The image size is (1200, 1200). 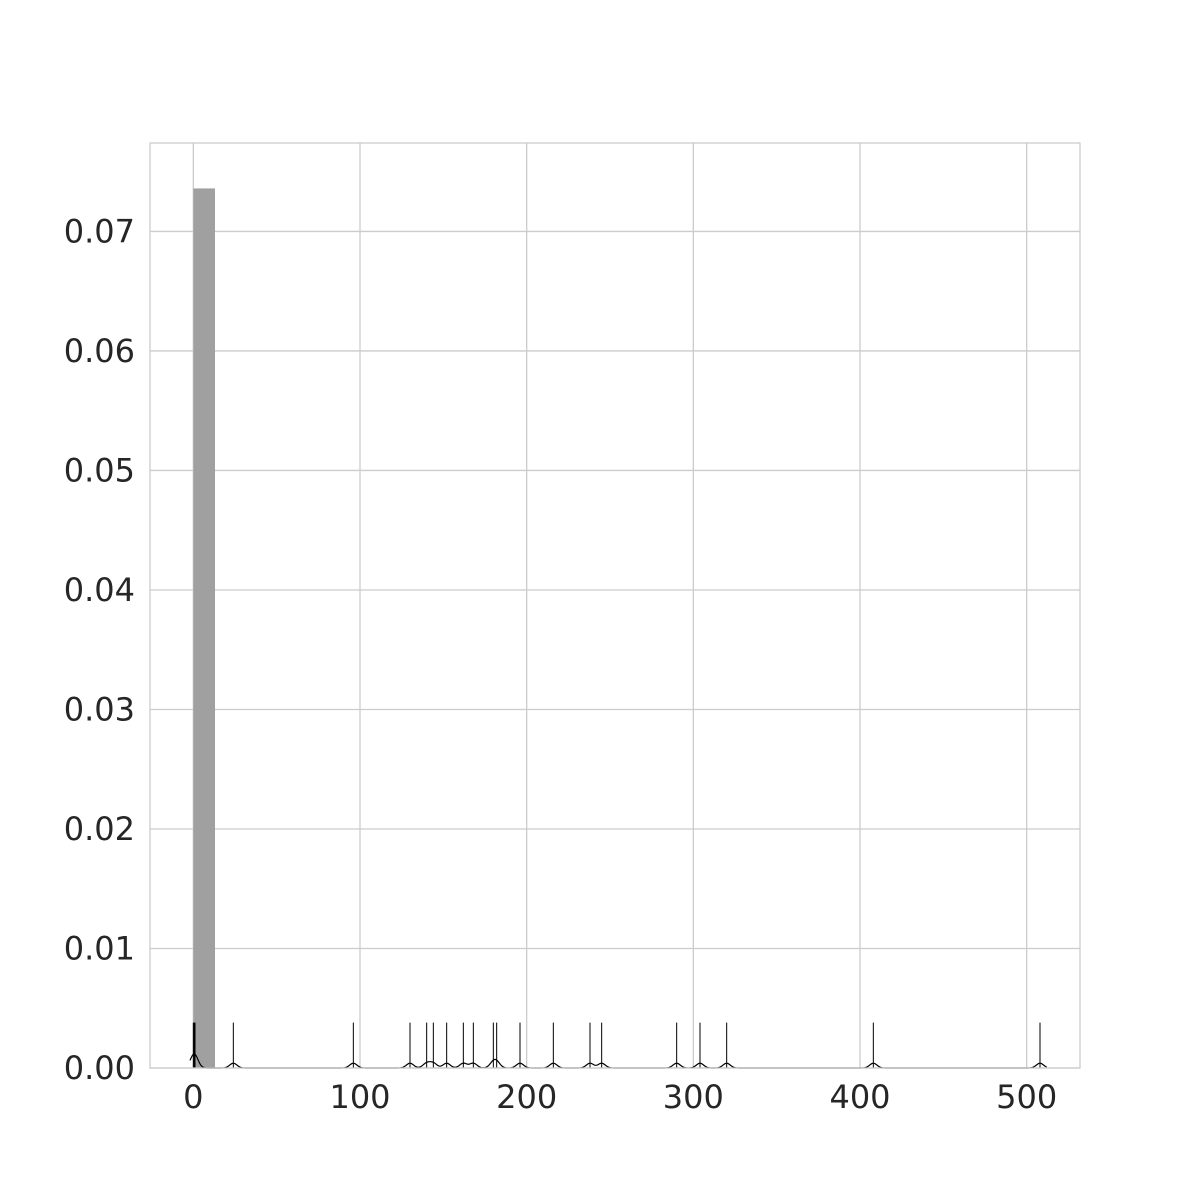 What do you see at coordinates (99, 948) in the screenshot?
I see `y-tick-label-1: 0.01` at bounding box center [99, 948].